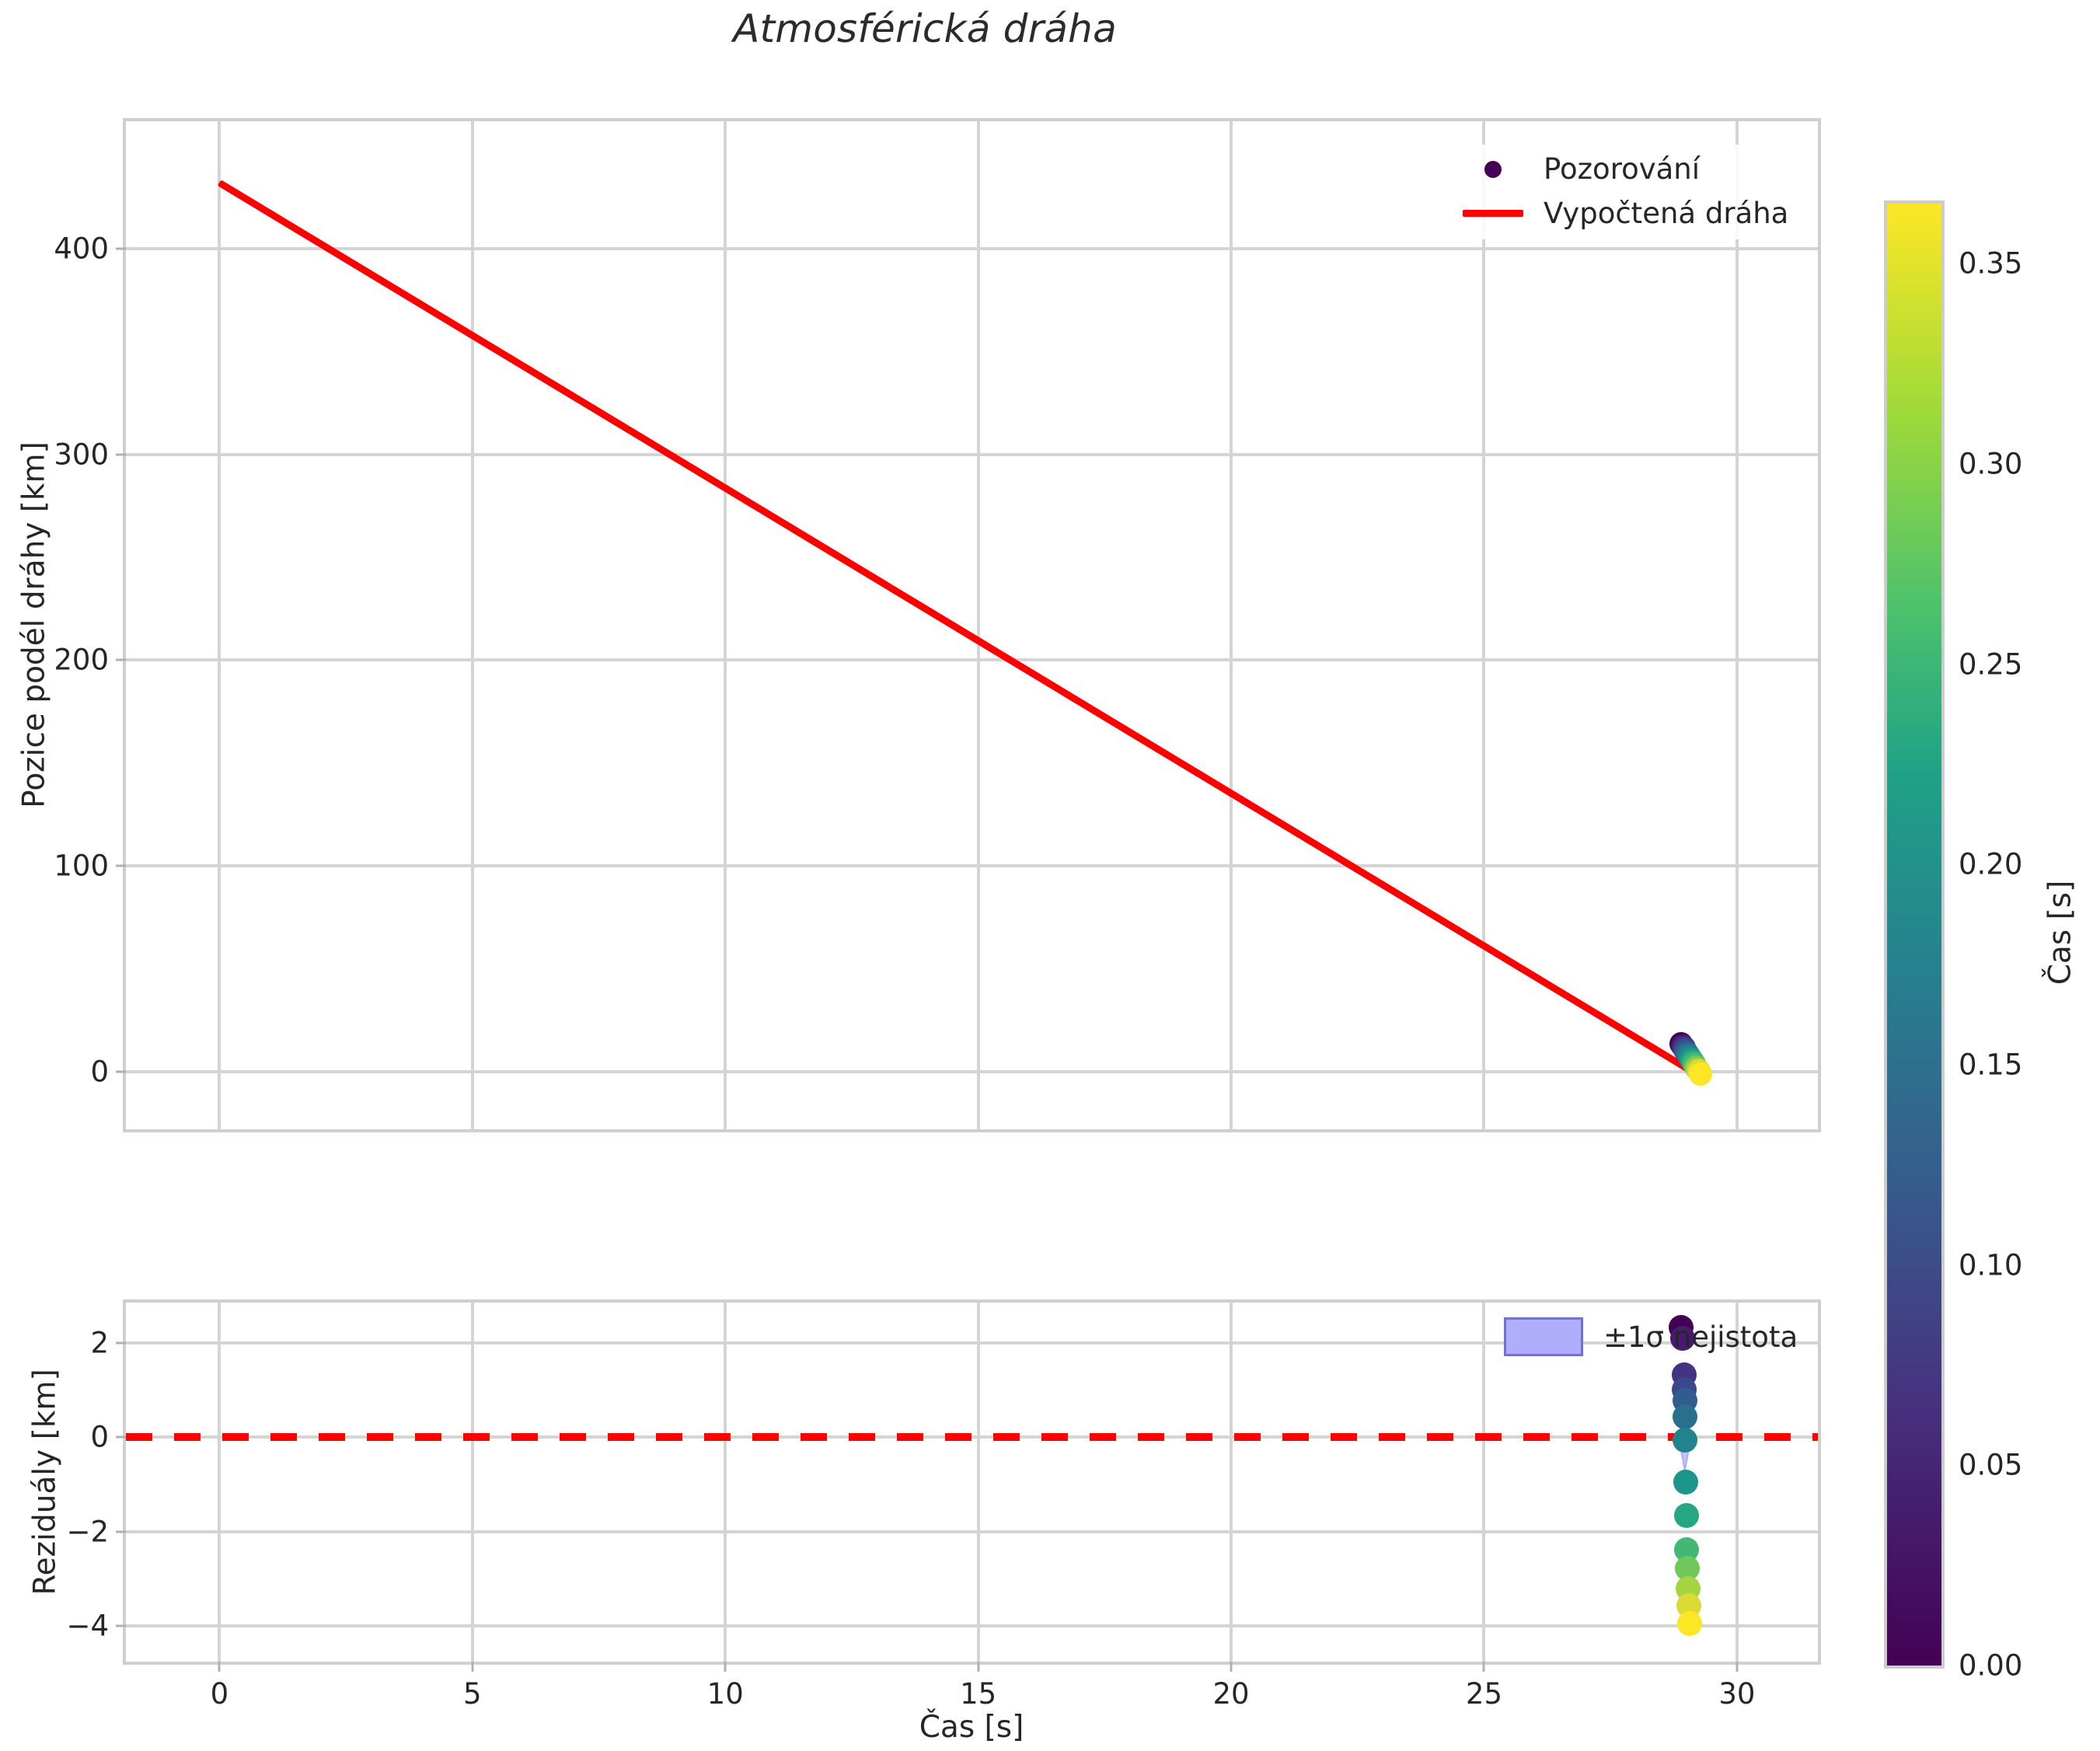 The height and width of the screenshot is (1751, 2100). What do you see at coordinates (971, 1727) in the screenshot?
I see `time-axis-label: Čas [s]` at bounding box center [971, 1727].